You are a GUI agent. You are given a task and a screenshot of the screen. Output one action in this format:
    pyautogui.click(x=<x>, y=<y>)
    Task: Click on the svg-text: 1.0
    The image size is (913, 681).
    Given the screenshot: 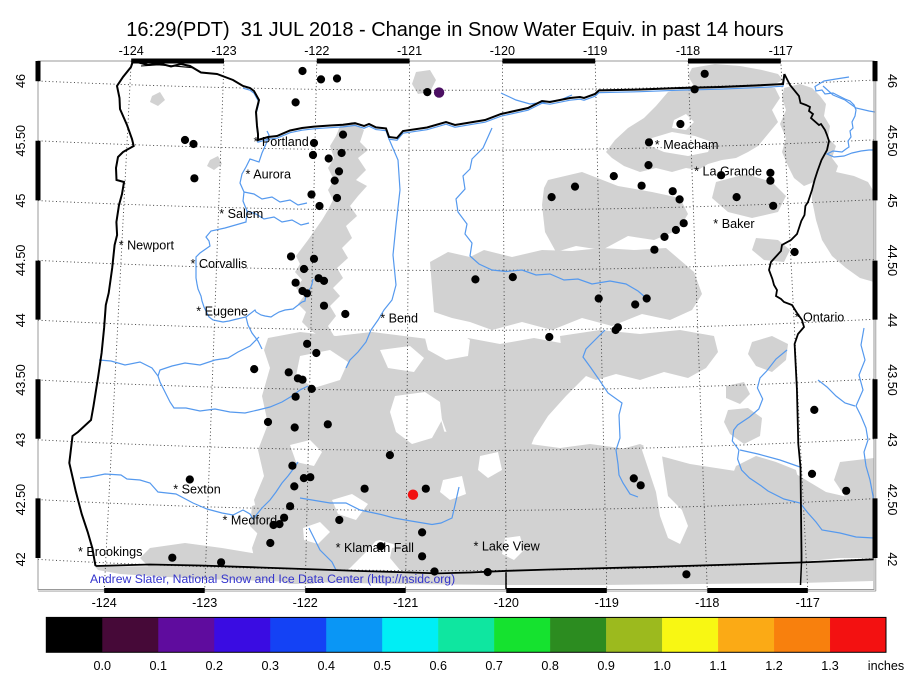 What is the action you would take?
    pyautogui.click(x=662, y=666)
    